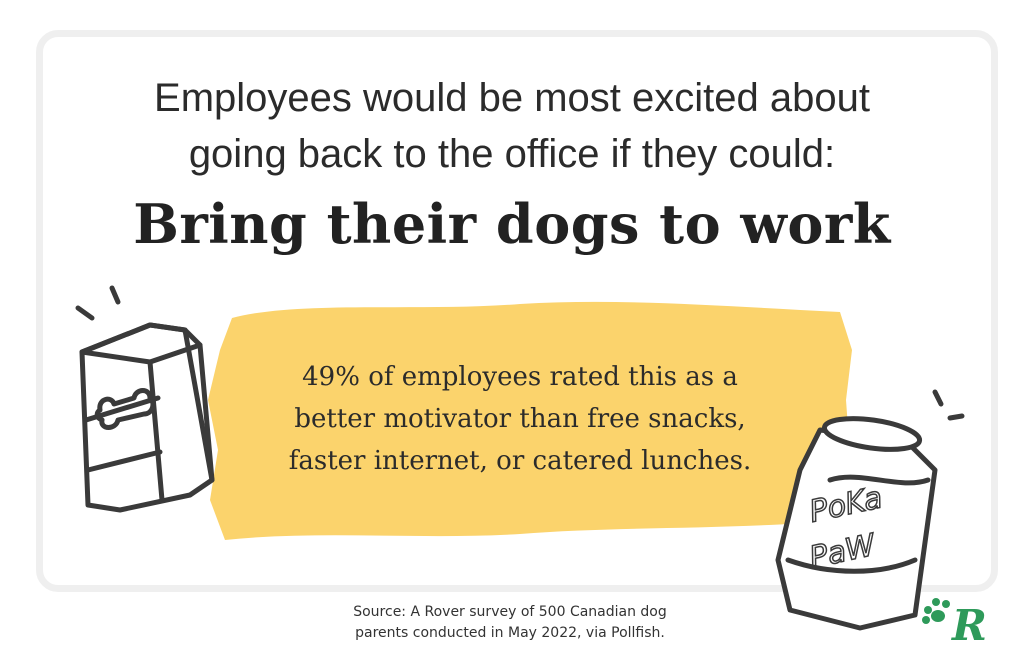  Describe the element at coordinates (512, 224) in the screenshot. I see `headline: Bring their dogs to work` at that location.